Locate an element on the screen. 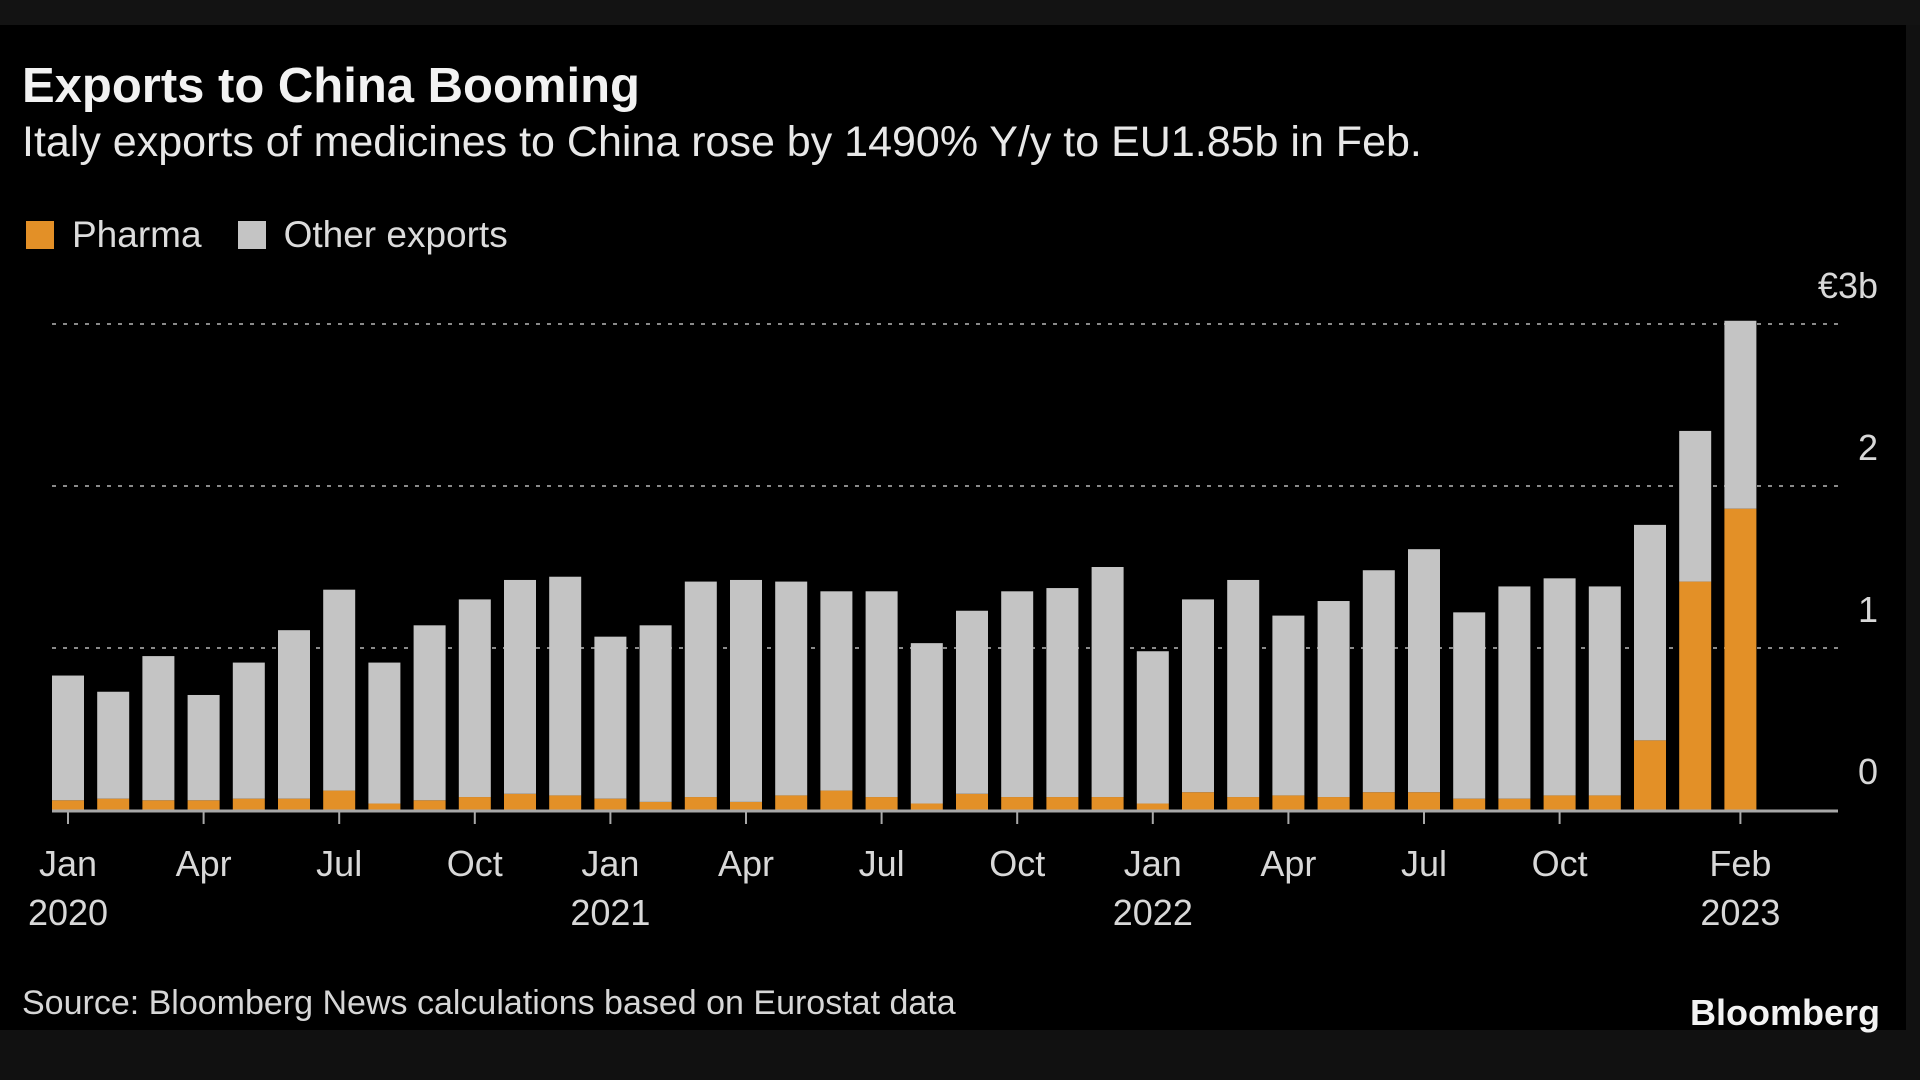  y-tick-label: 1 is located at coordinates (1868, 609).